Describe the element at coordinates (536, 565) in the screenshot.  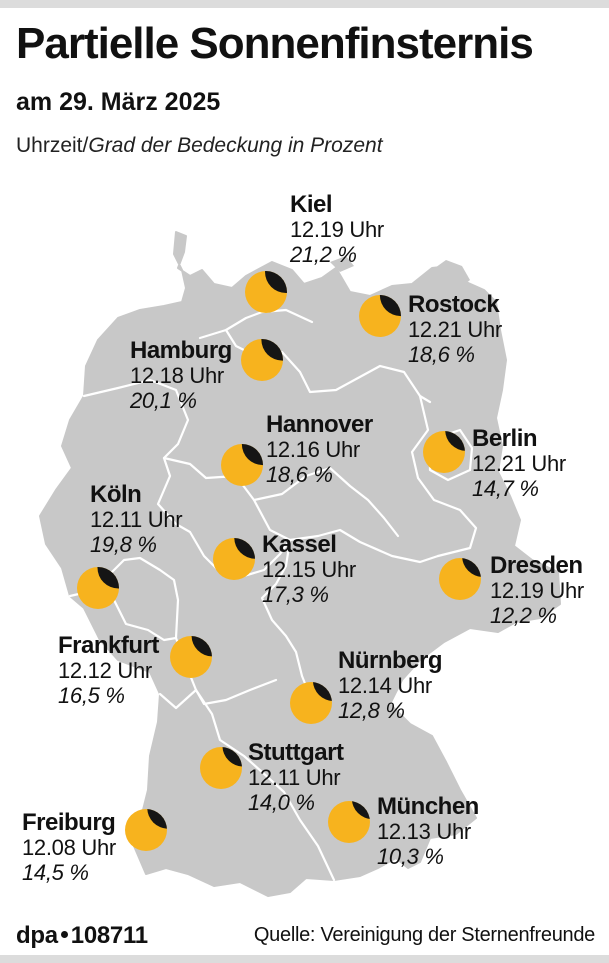
I see `city-name: Dresden` at that location.